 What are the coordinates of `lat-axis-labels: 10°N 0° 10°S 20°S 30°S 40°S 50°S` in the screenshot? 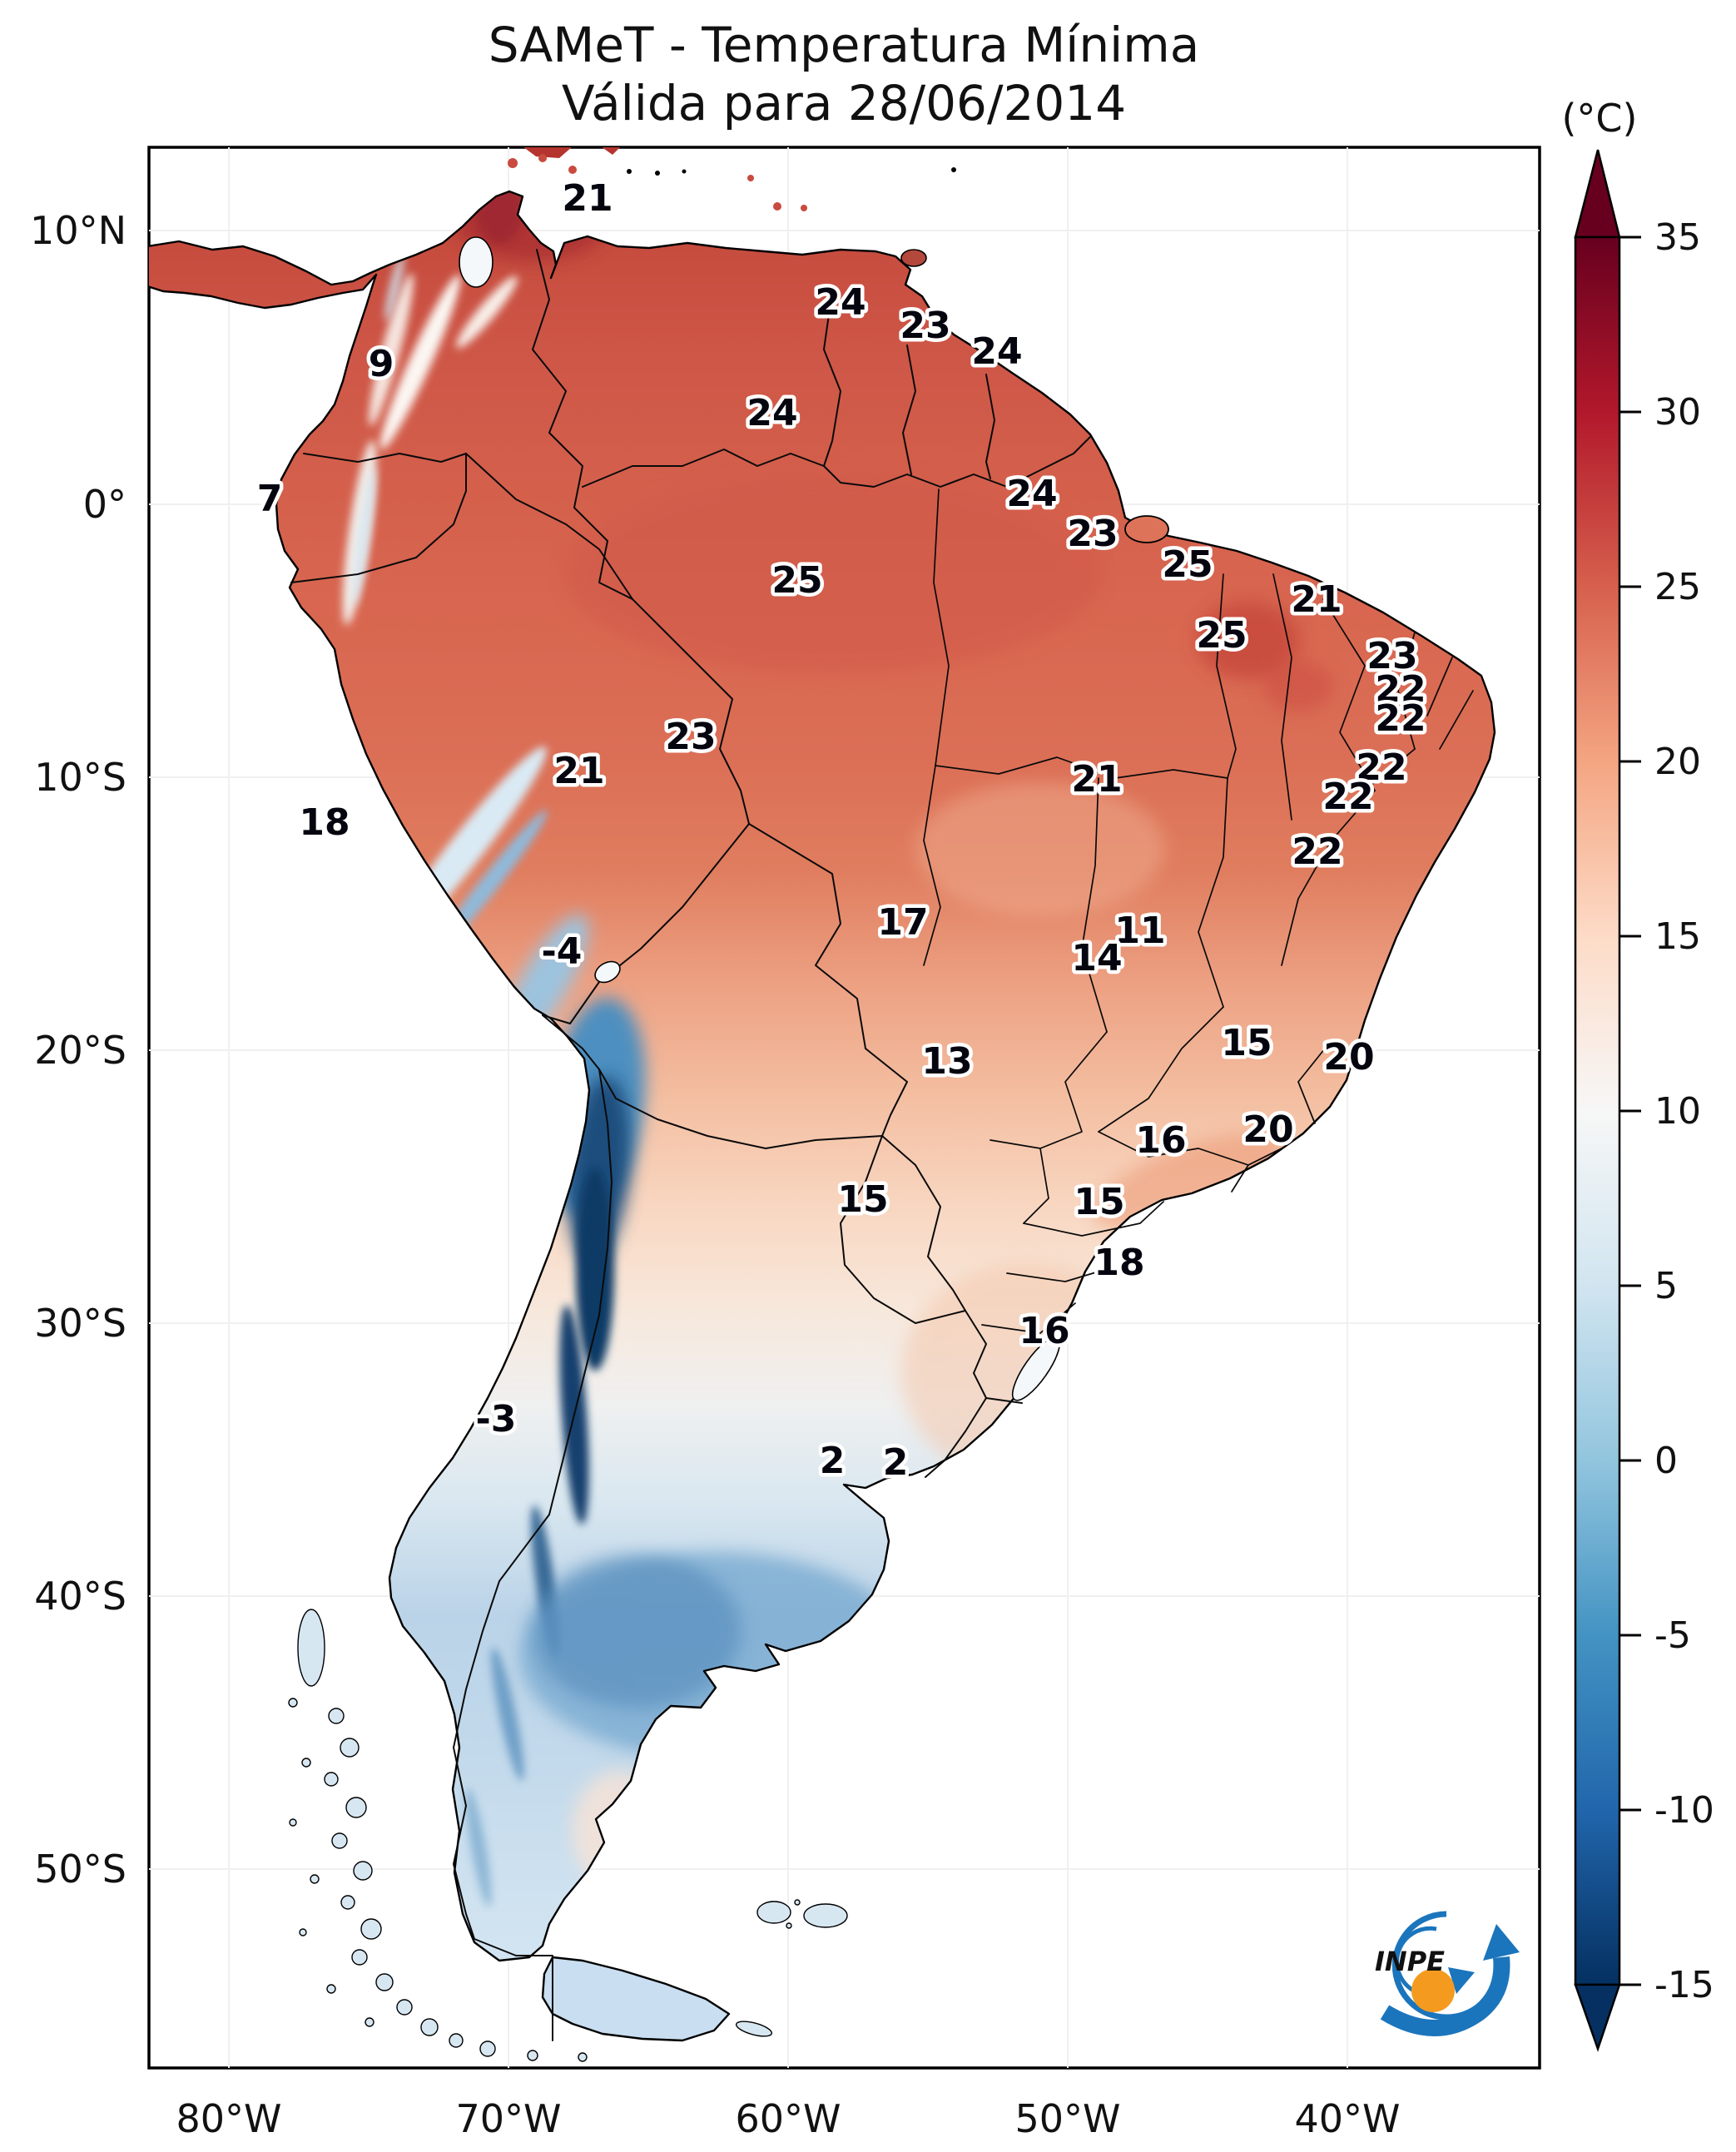 It's located at (78, 1050).